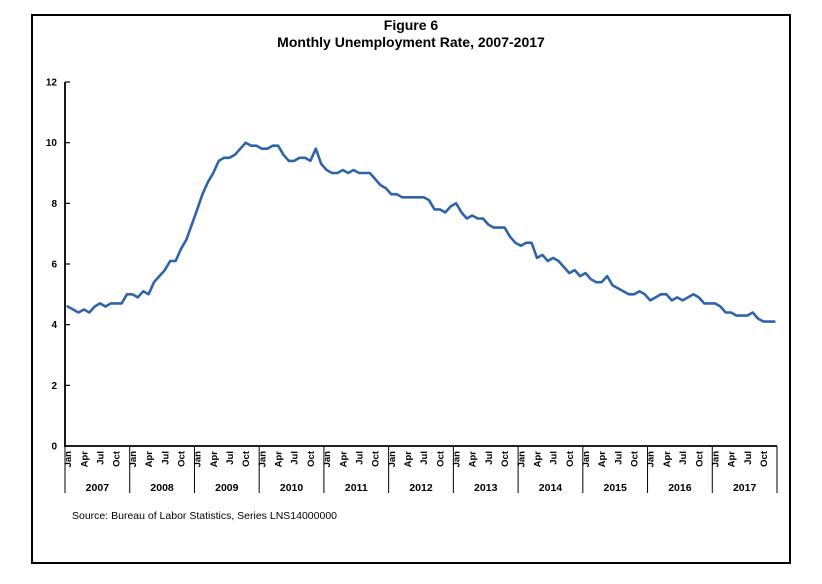 This screenshot has height=584, width=822. I want to click on year-label: 2015, so click(616, 488).